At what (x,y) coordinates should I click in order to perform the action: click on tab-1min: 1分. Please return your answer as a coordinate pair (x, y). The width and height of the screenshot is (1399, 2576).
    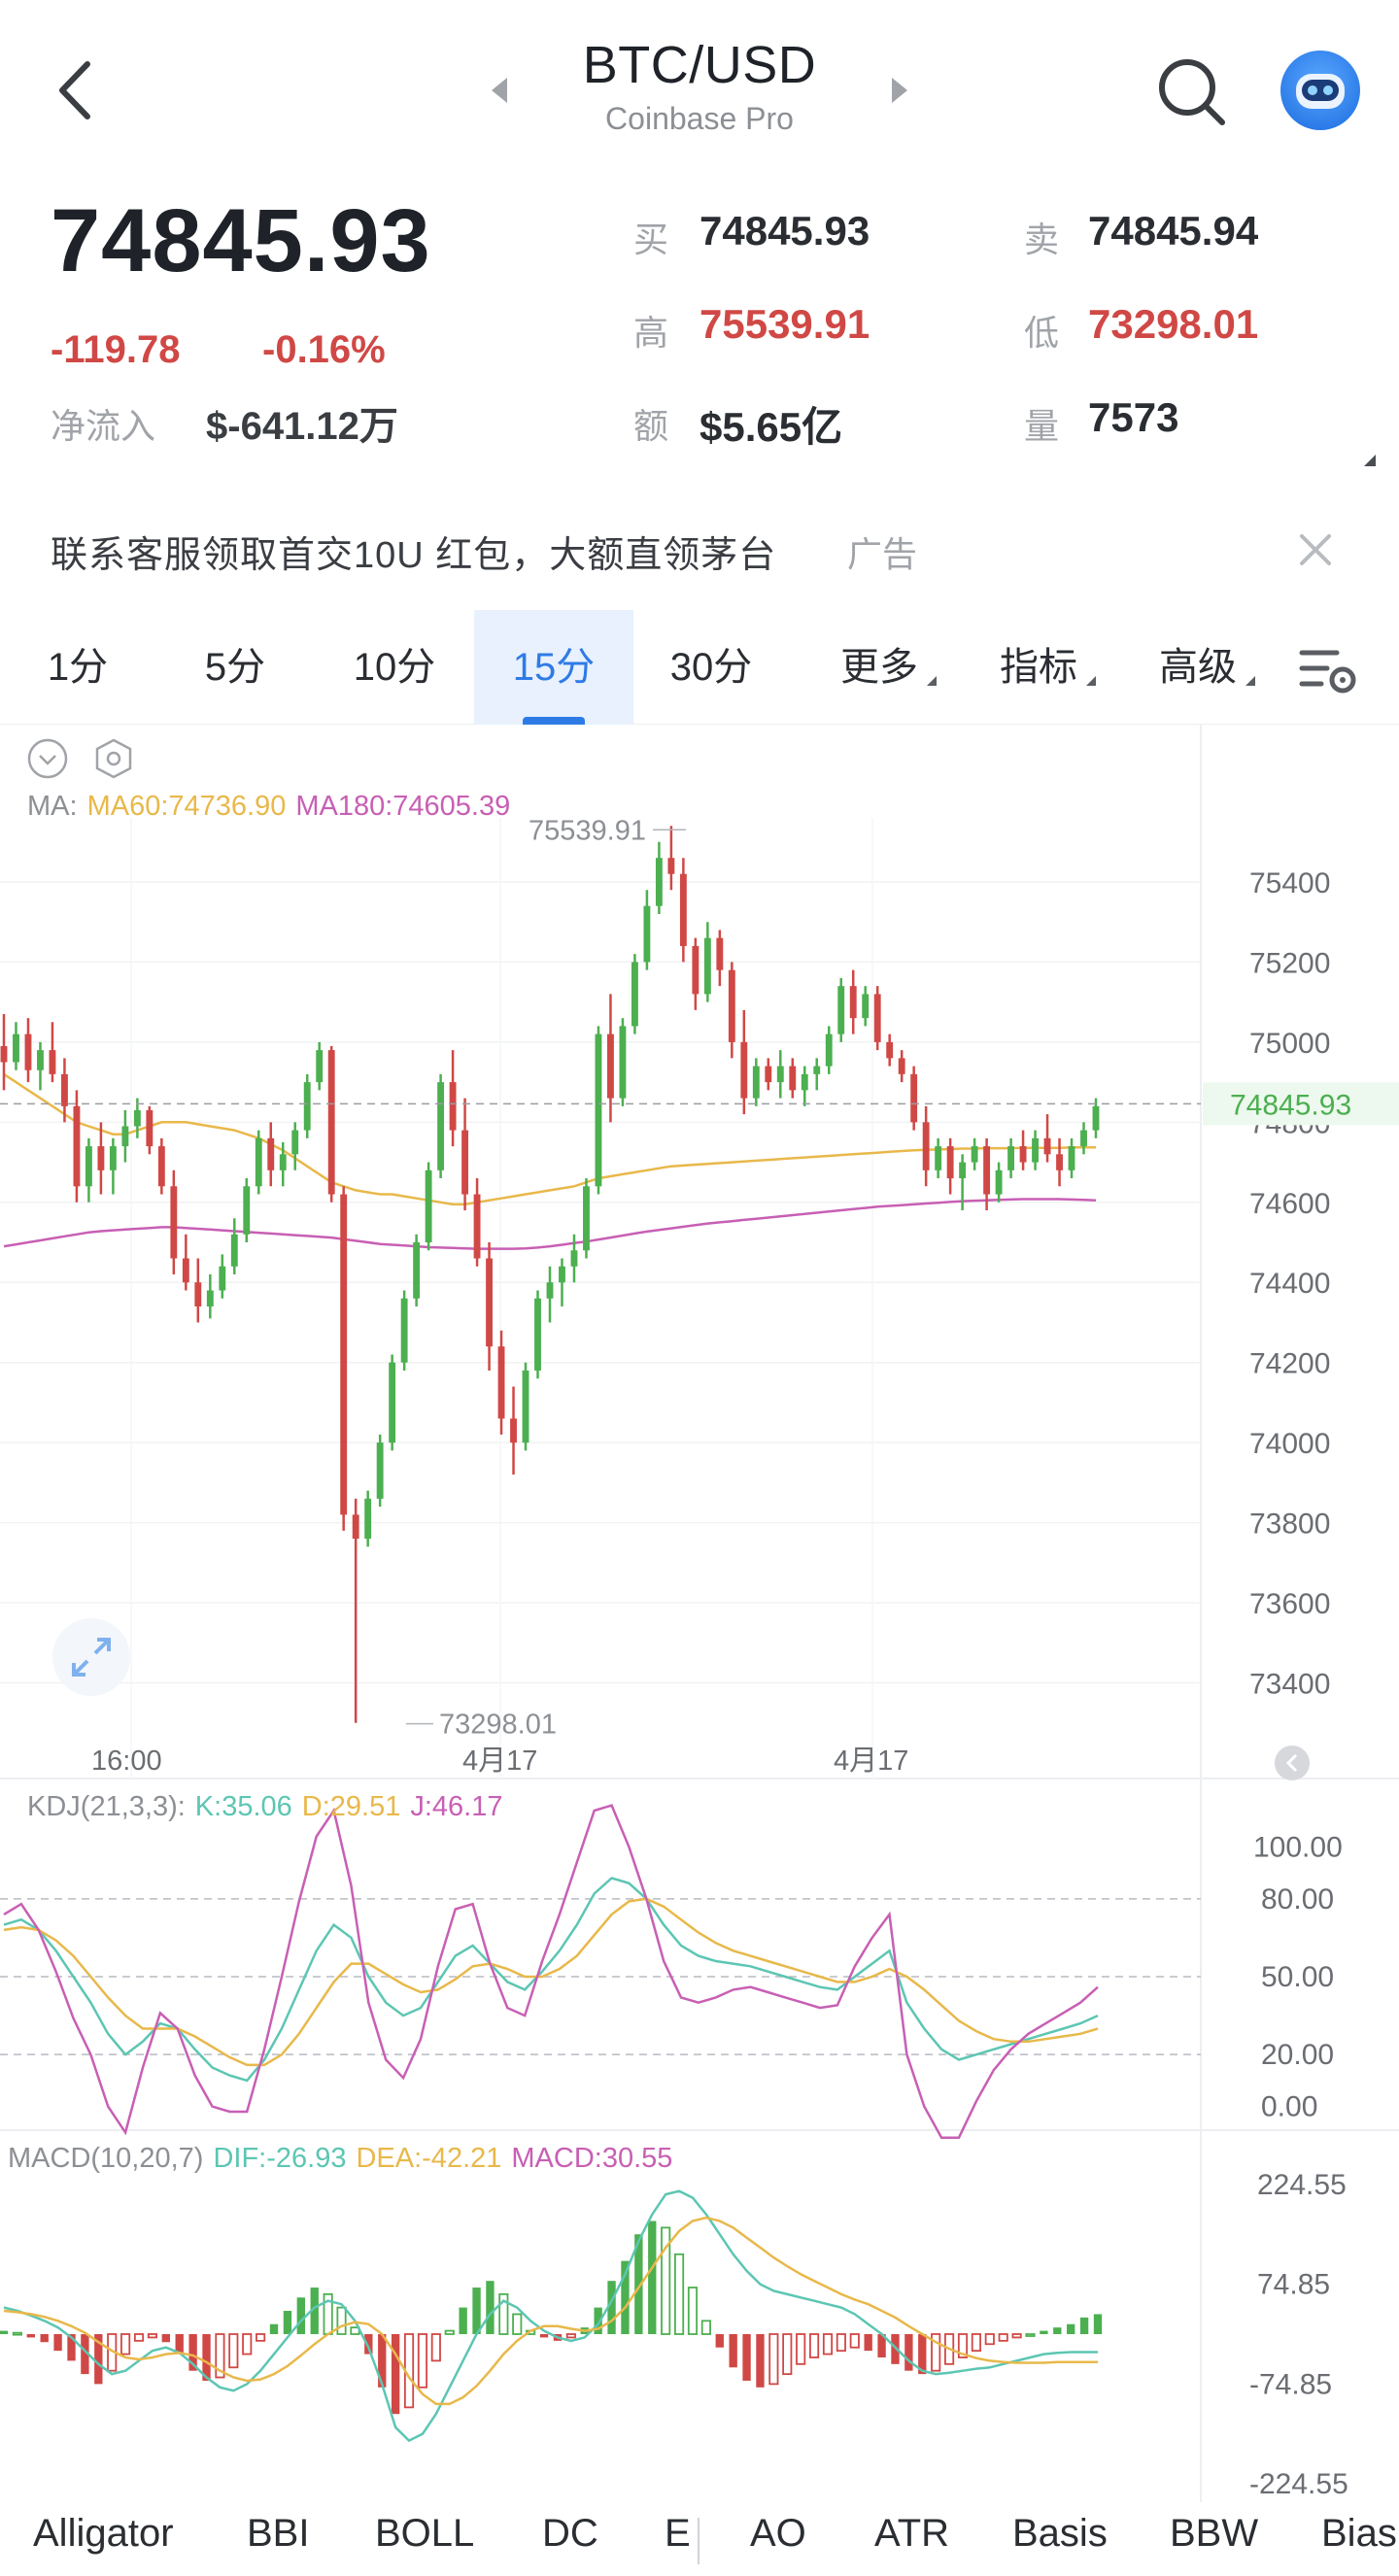
    Looking at the image, I should click on (77, 667).